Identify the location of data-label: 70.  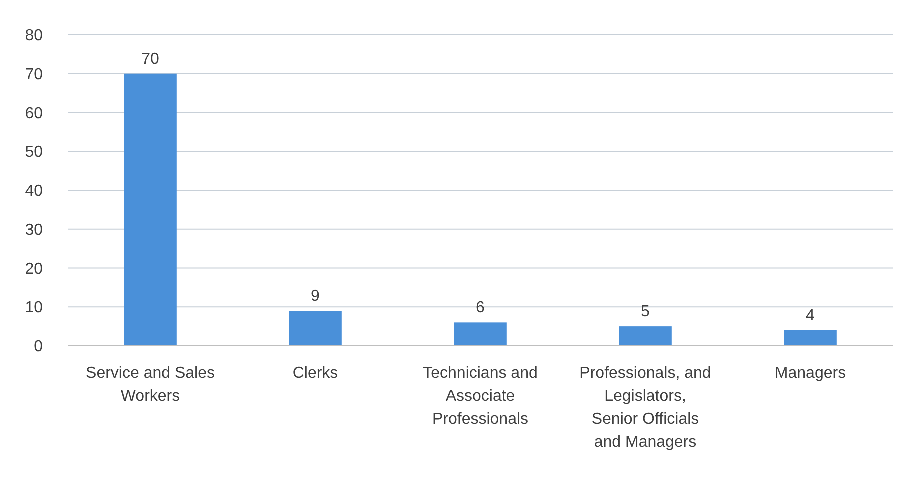
(151, 59).